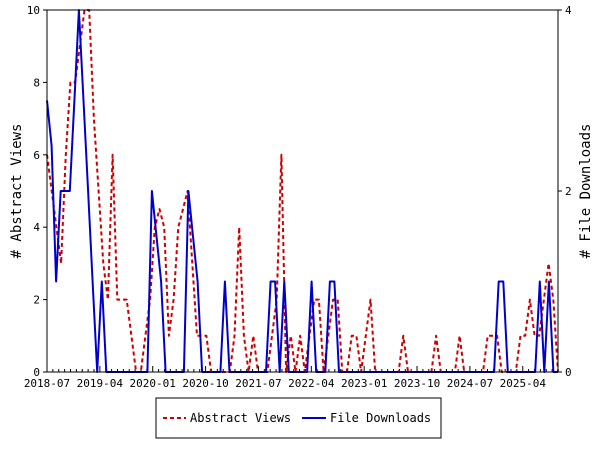 The image size is (600, 450). I want to click on x-tick-label: 2021-07, so click(258, 383).